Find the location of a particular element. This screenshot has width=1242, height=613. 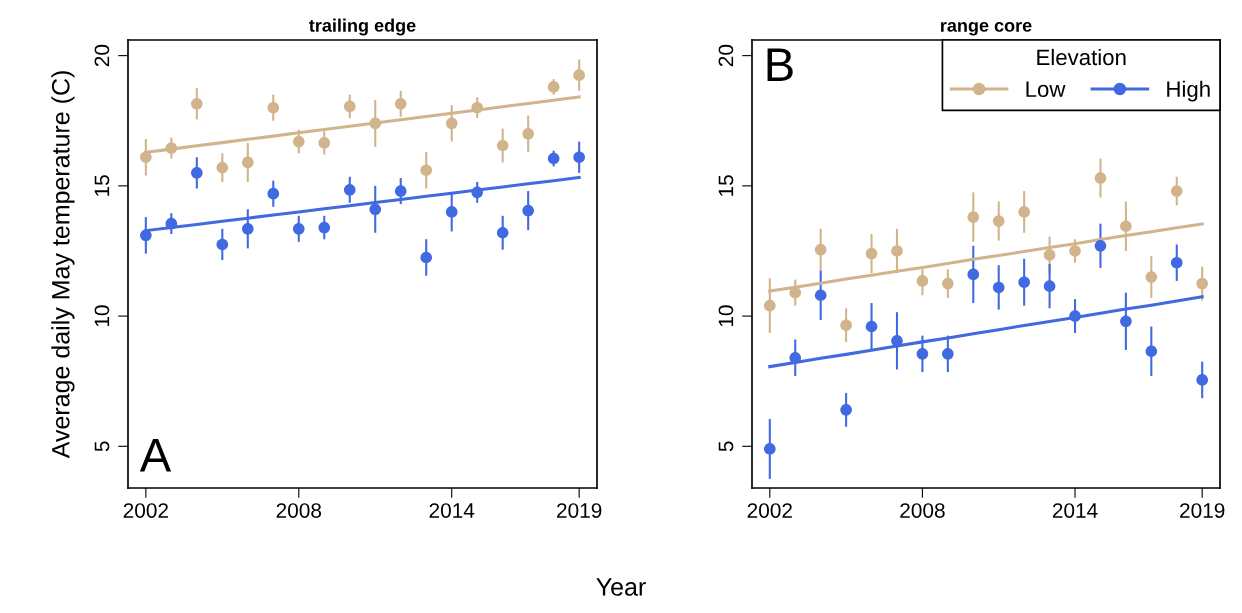

y-axis-title: Average daily May temperature (C) is located at coordinates (63, 265).